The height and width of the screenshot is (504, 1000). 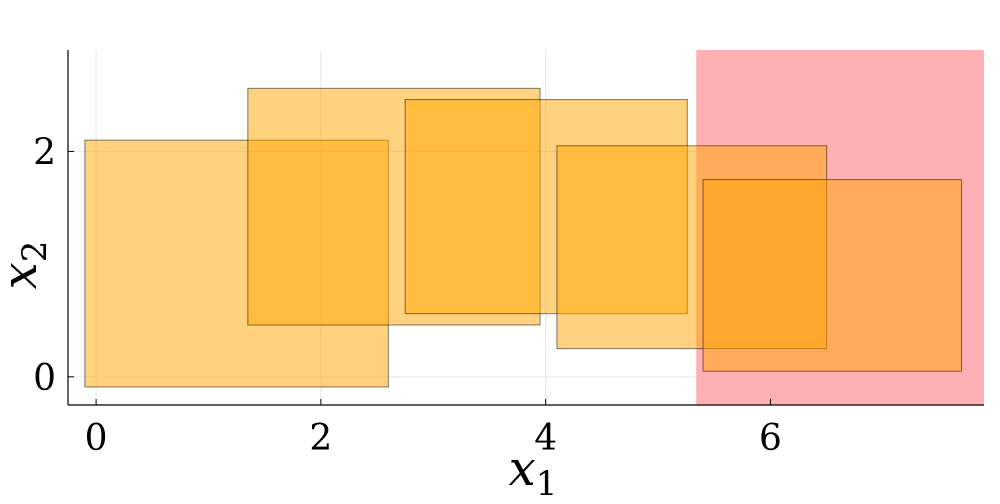 I want to click on y-tick-label: 0, so click(x=44, y=378).